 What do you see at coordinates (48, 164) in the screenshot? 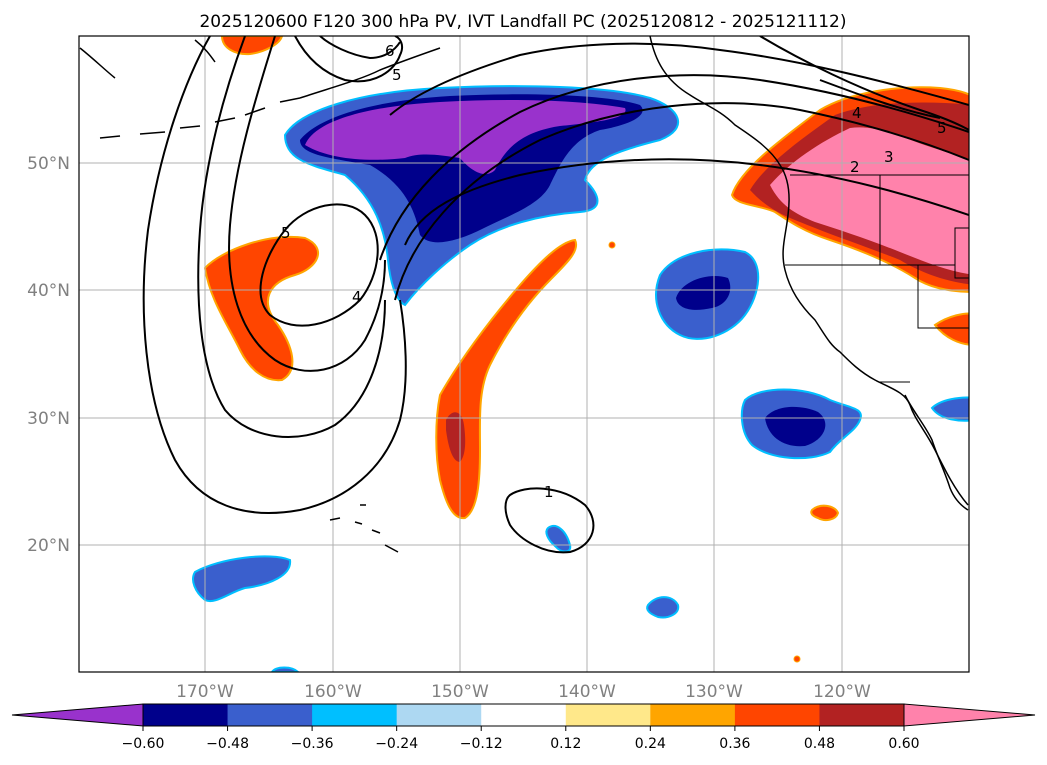
I see `lat-label-50n: 50°N` at bounding box center [48, 164].